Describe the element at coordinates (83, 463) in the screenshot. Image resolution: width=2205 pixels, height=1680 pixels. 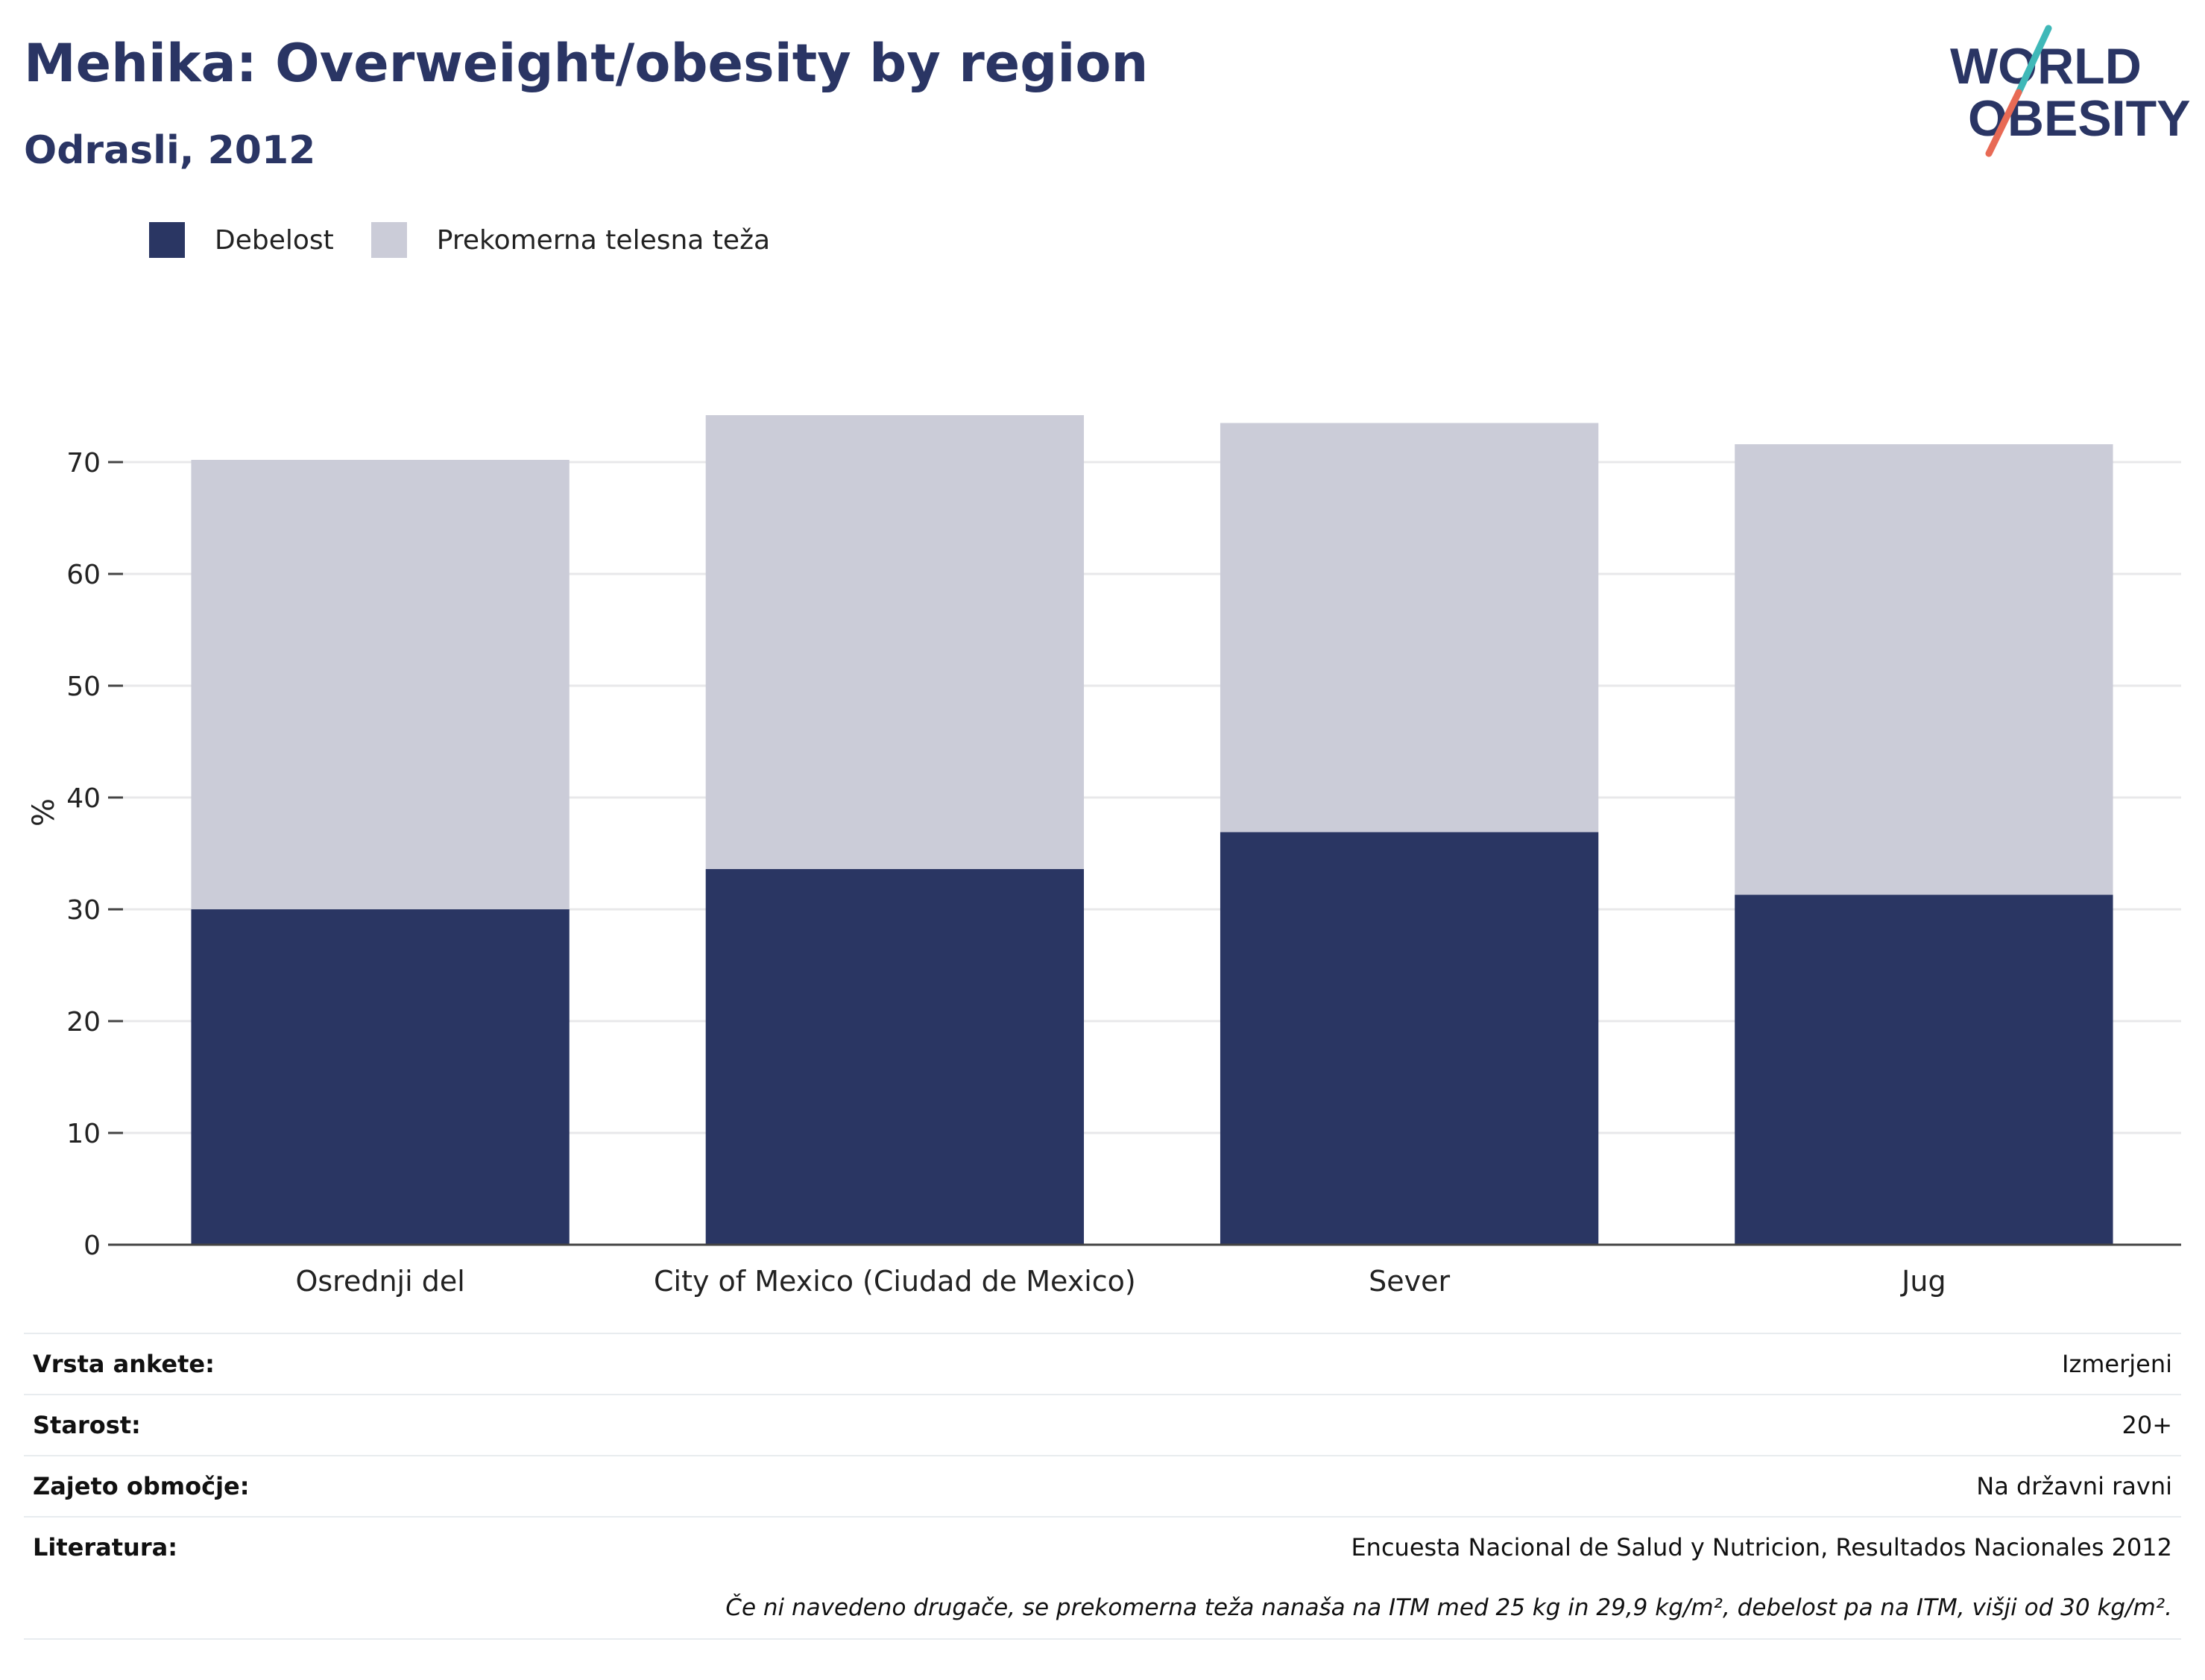
I see `y-tick-label: 70` at that location.